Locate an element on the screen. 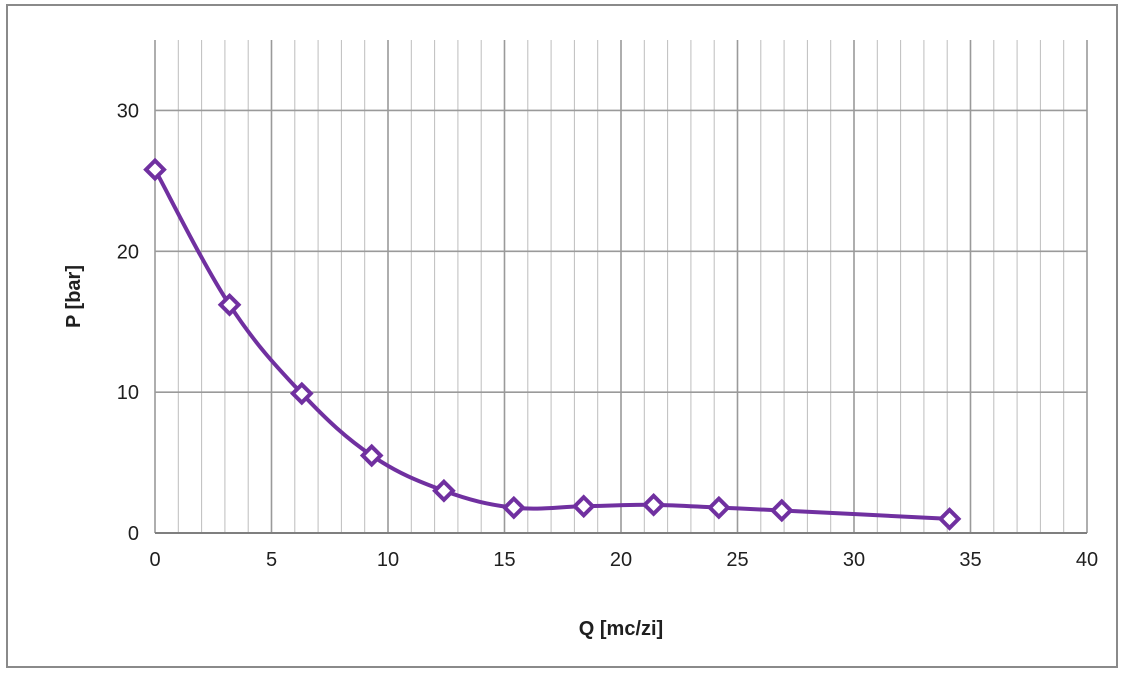  y-tick-label: 0 is located at coordinates (133, 534).